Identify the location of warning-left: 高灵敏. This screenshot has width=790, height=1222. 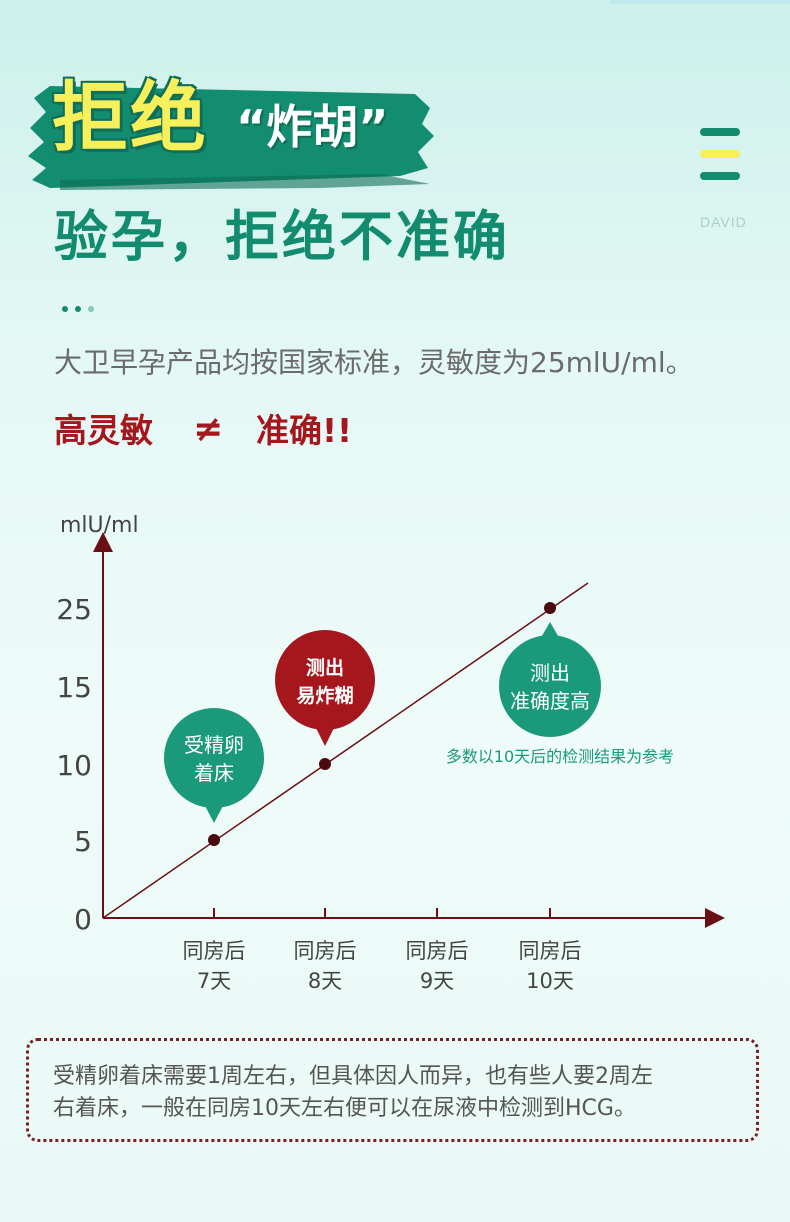
(103, 430).